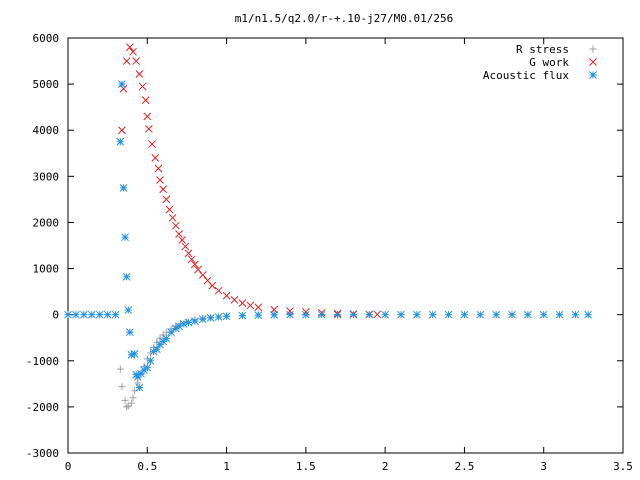  What do you see at coordinates (55, 315) in the screenshot?
I see `y-tick-label: 0` at bounding box center [55, 315].